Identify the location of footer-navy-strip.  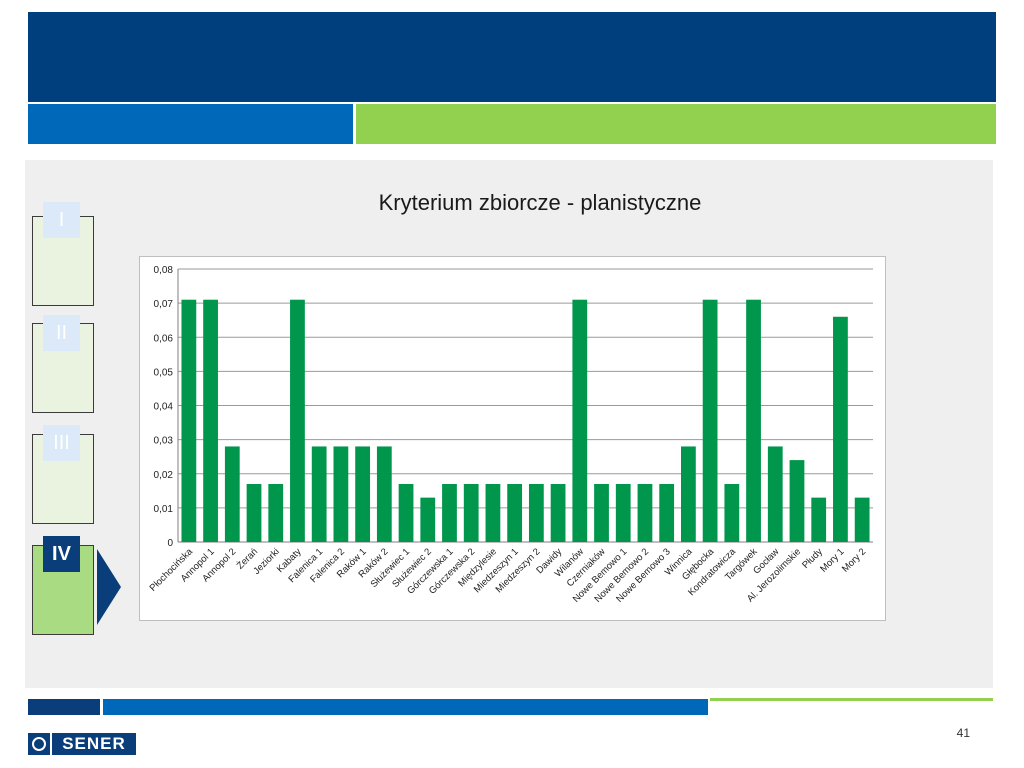
(64, 707).